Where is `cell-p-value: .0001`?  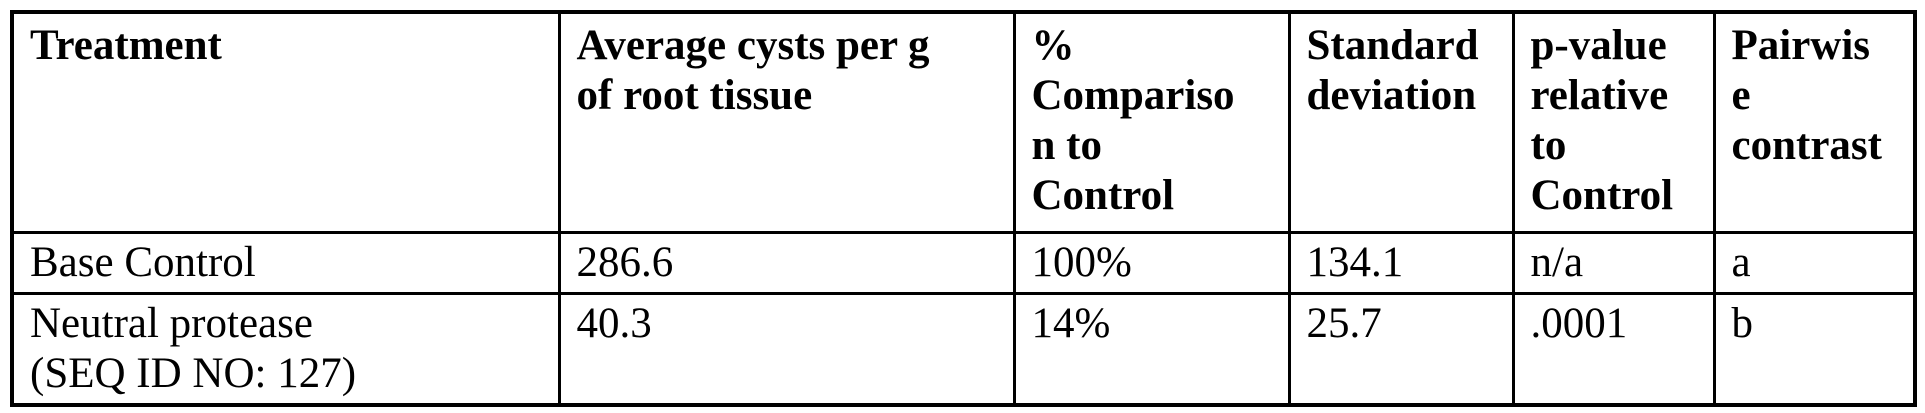
cell-p-value: .0001 is located at coordinates (1613, 348).